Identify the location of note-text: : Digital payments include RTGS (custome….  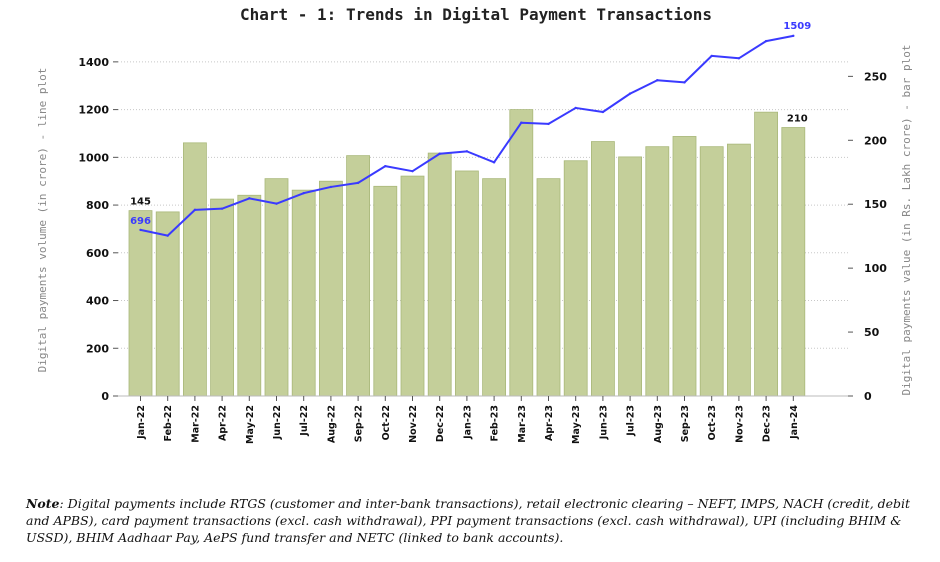
(468, 520).